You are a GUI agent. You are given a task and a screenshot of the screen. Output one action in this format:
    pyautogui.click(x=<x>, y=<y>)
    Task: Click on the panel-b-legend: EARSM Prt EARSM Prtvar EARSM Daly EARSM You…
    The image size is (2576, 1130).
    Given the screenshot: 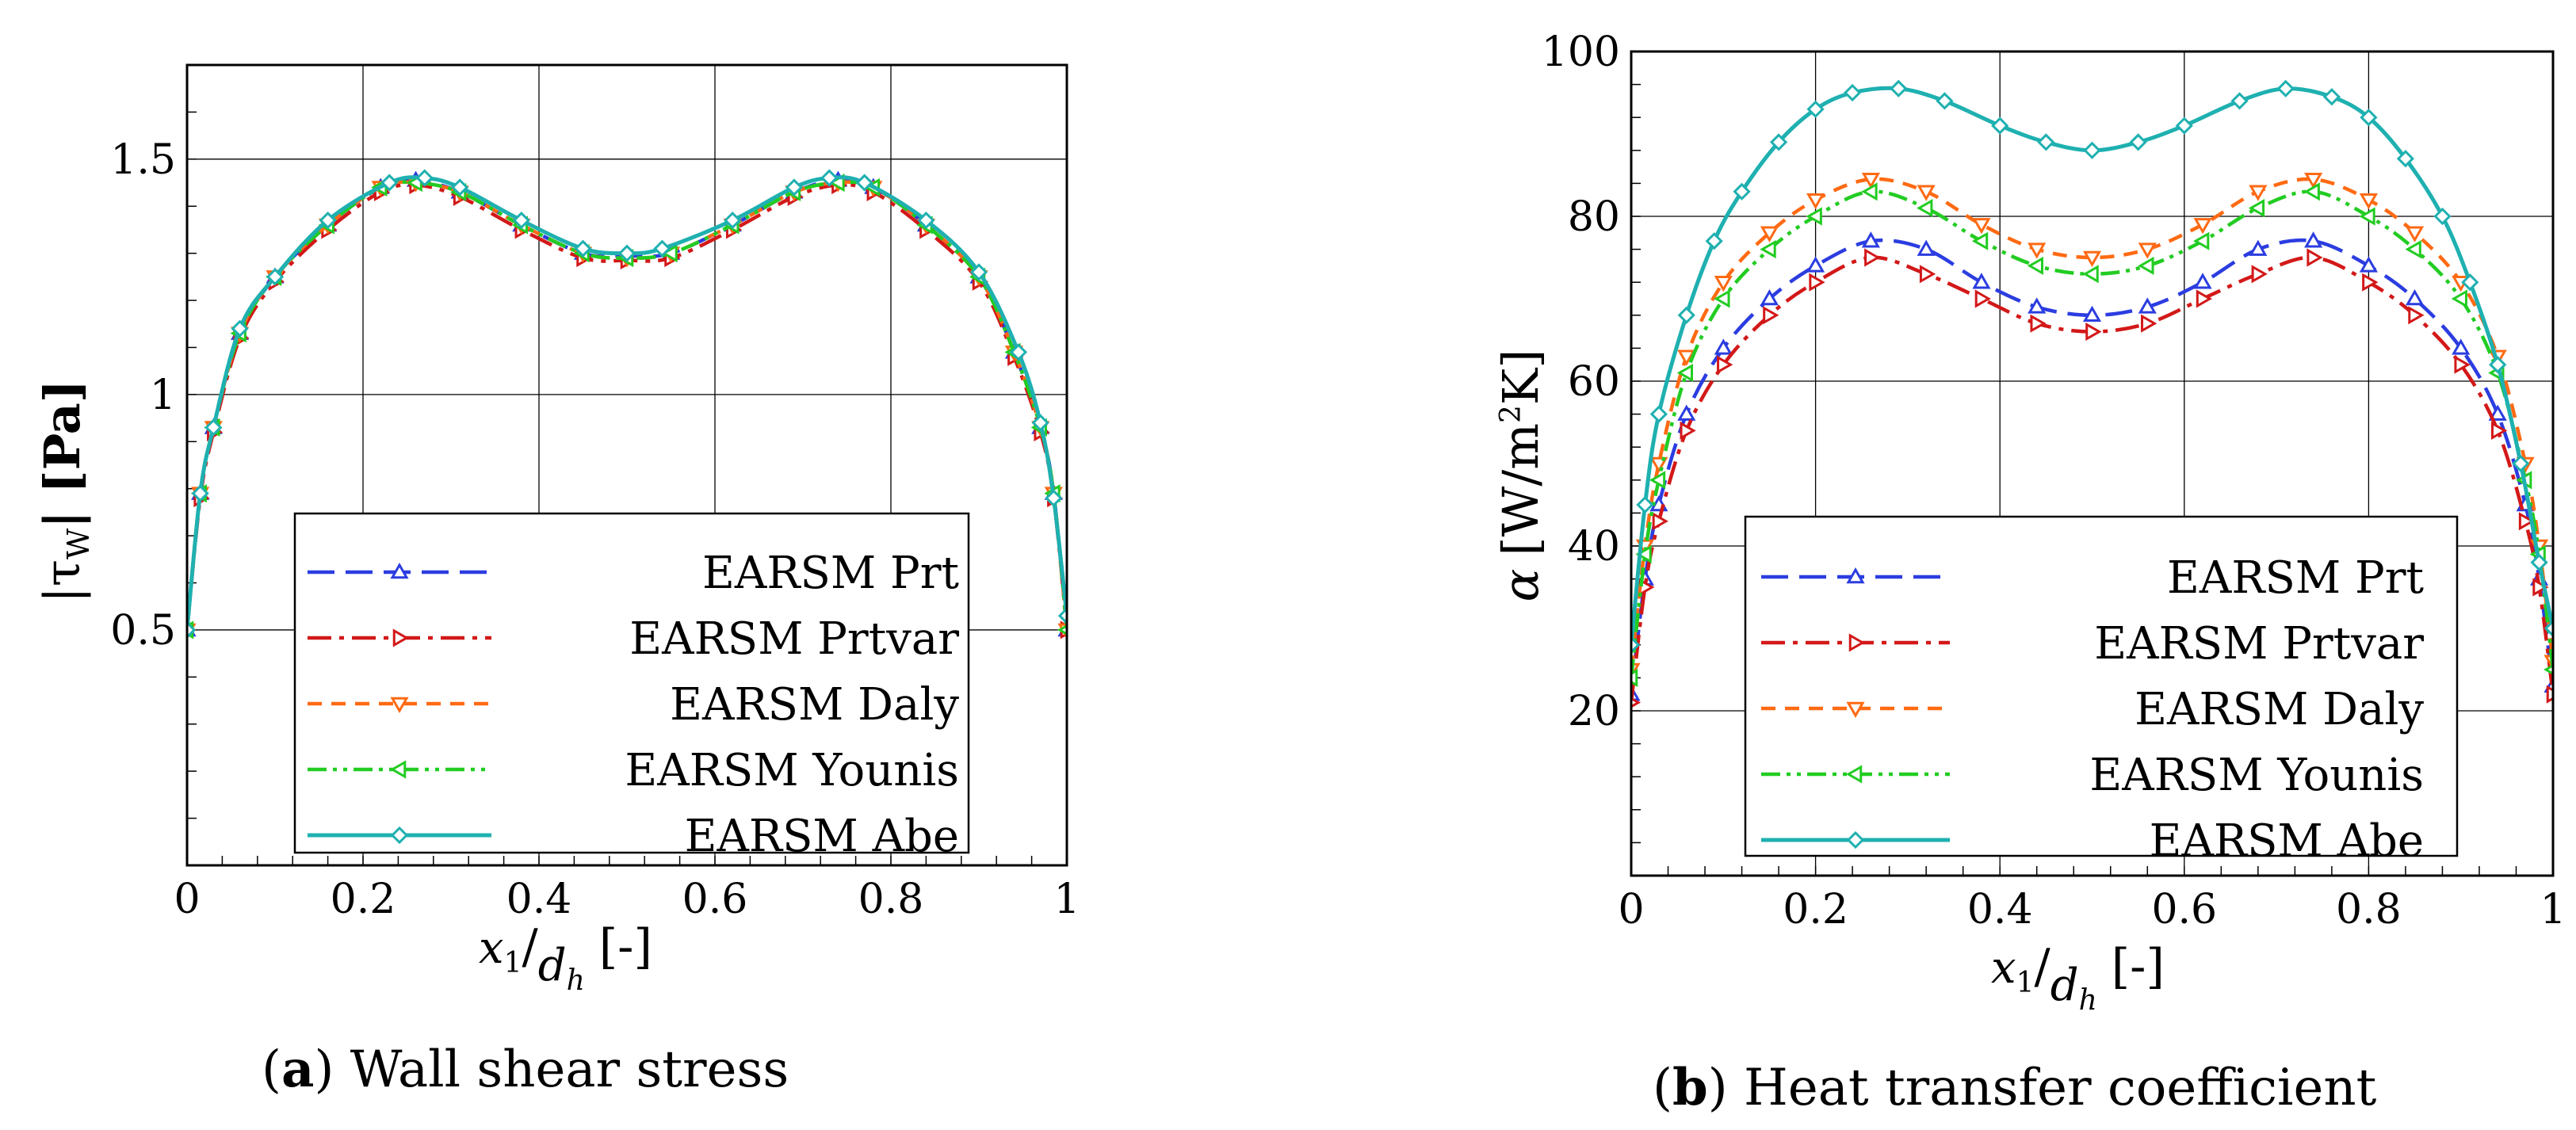 What is the action you would take?
    pyautogui.click(x=2101, y=691)
    